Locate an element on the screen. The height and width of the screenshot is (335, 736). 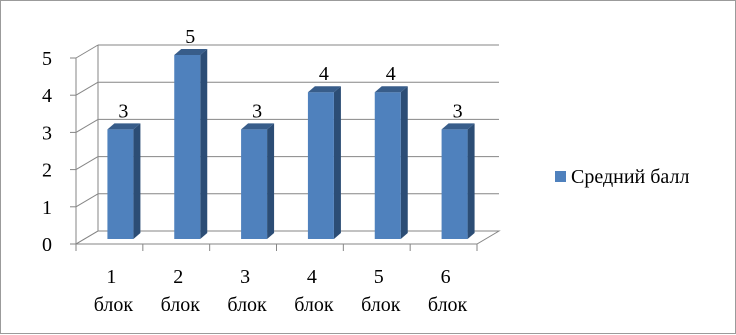
category-label-number: 2 is located at coordinates (178, 277).